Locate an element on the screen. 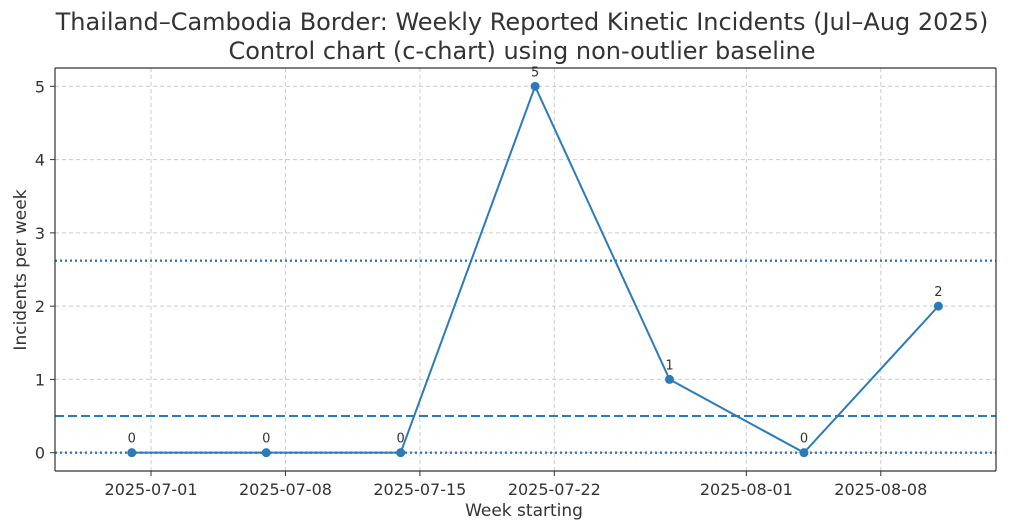  y-tick-label: 0 is located at coordinates (40, 453).